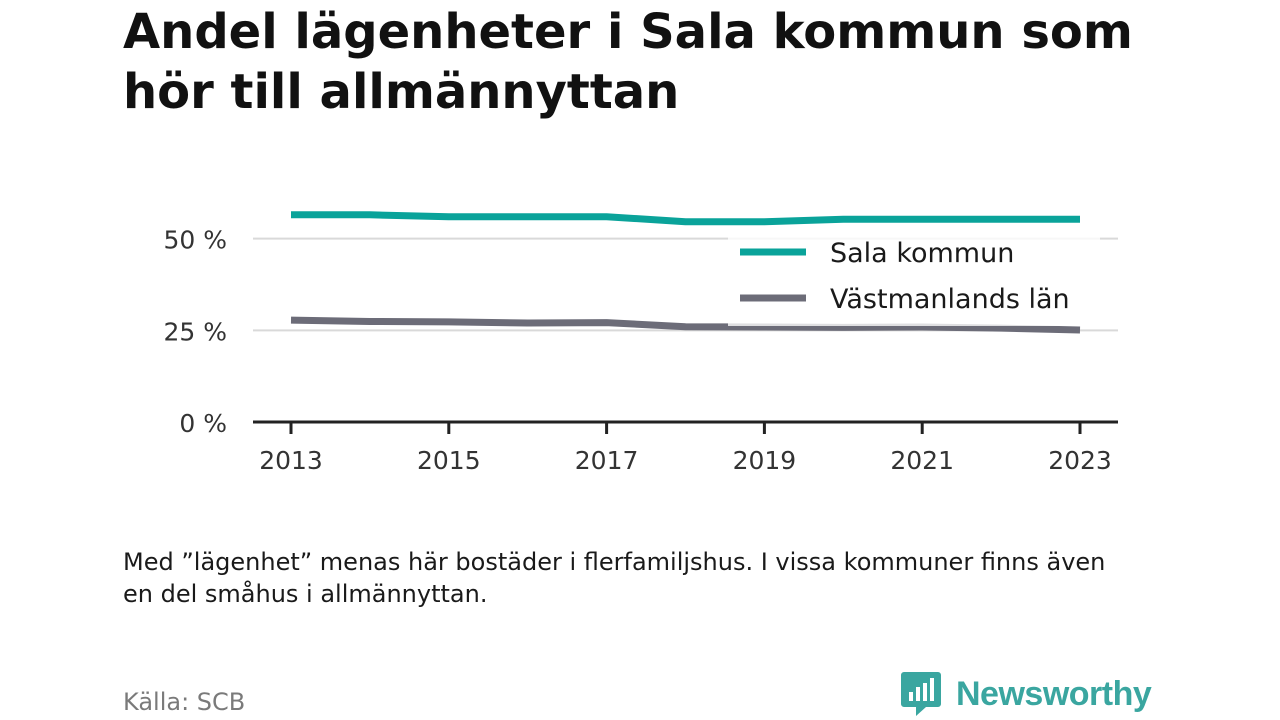 This screenshot has width=1280, height=720. What do you see at coordinates (922, 460) in the screenshot?
I see `x-tick-label: 2021` at bounding box center [922, 460].